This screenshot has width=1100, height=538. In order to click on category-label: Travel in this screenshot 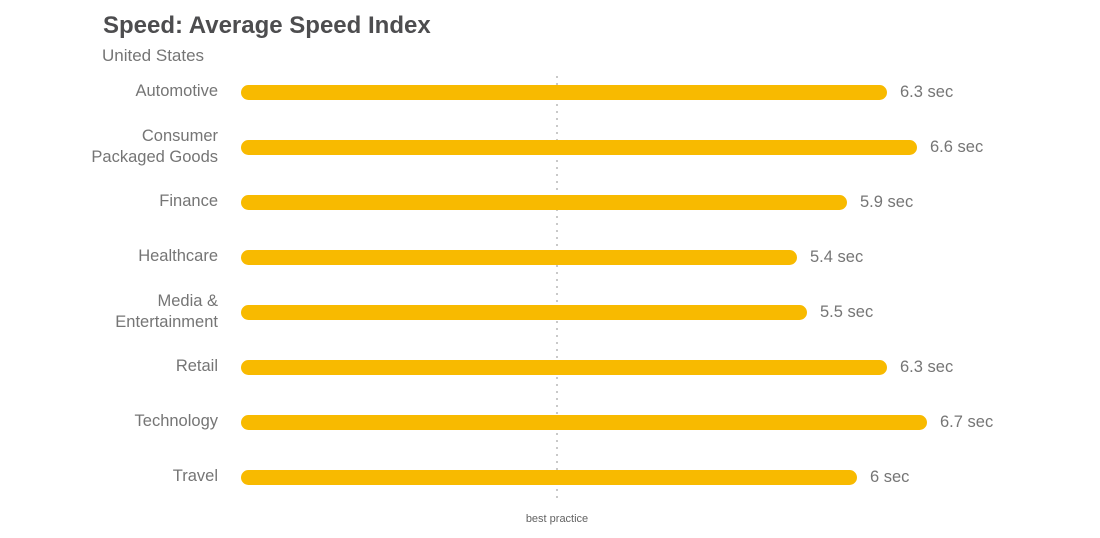, I will do `click(195, 476)`.